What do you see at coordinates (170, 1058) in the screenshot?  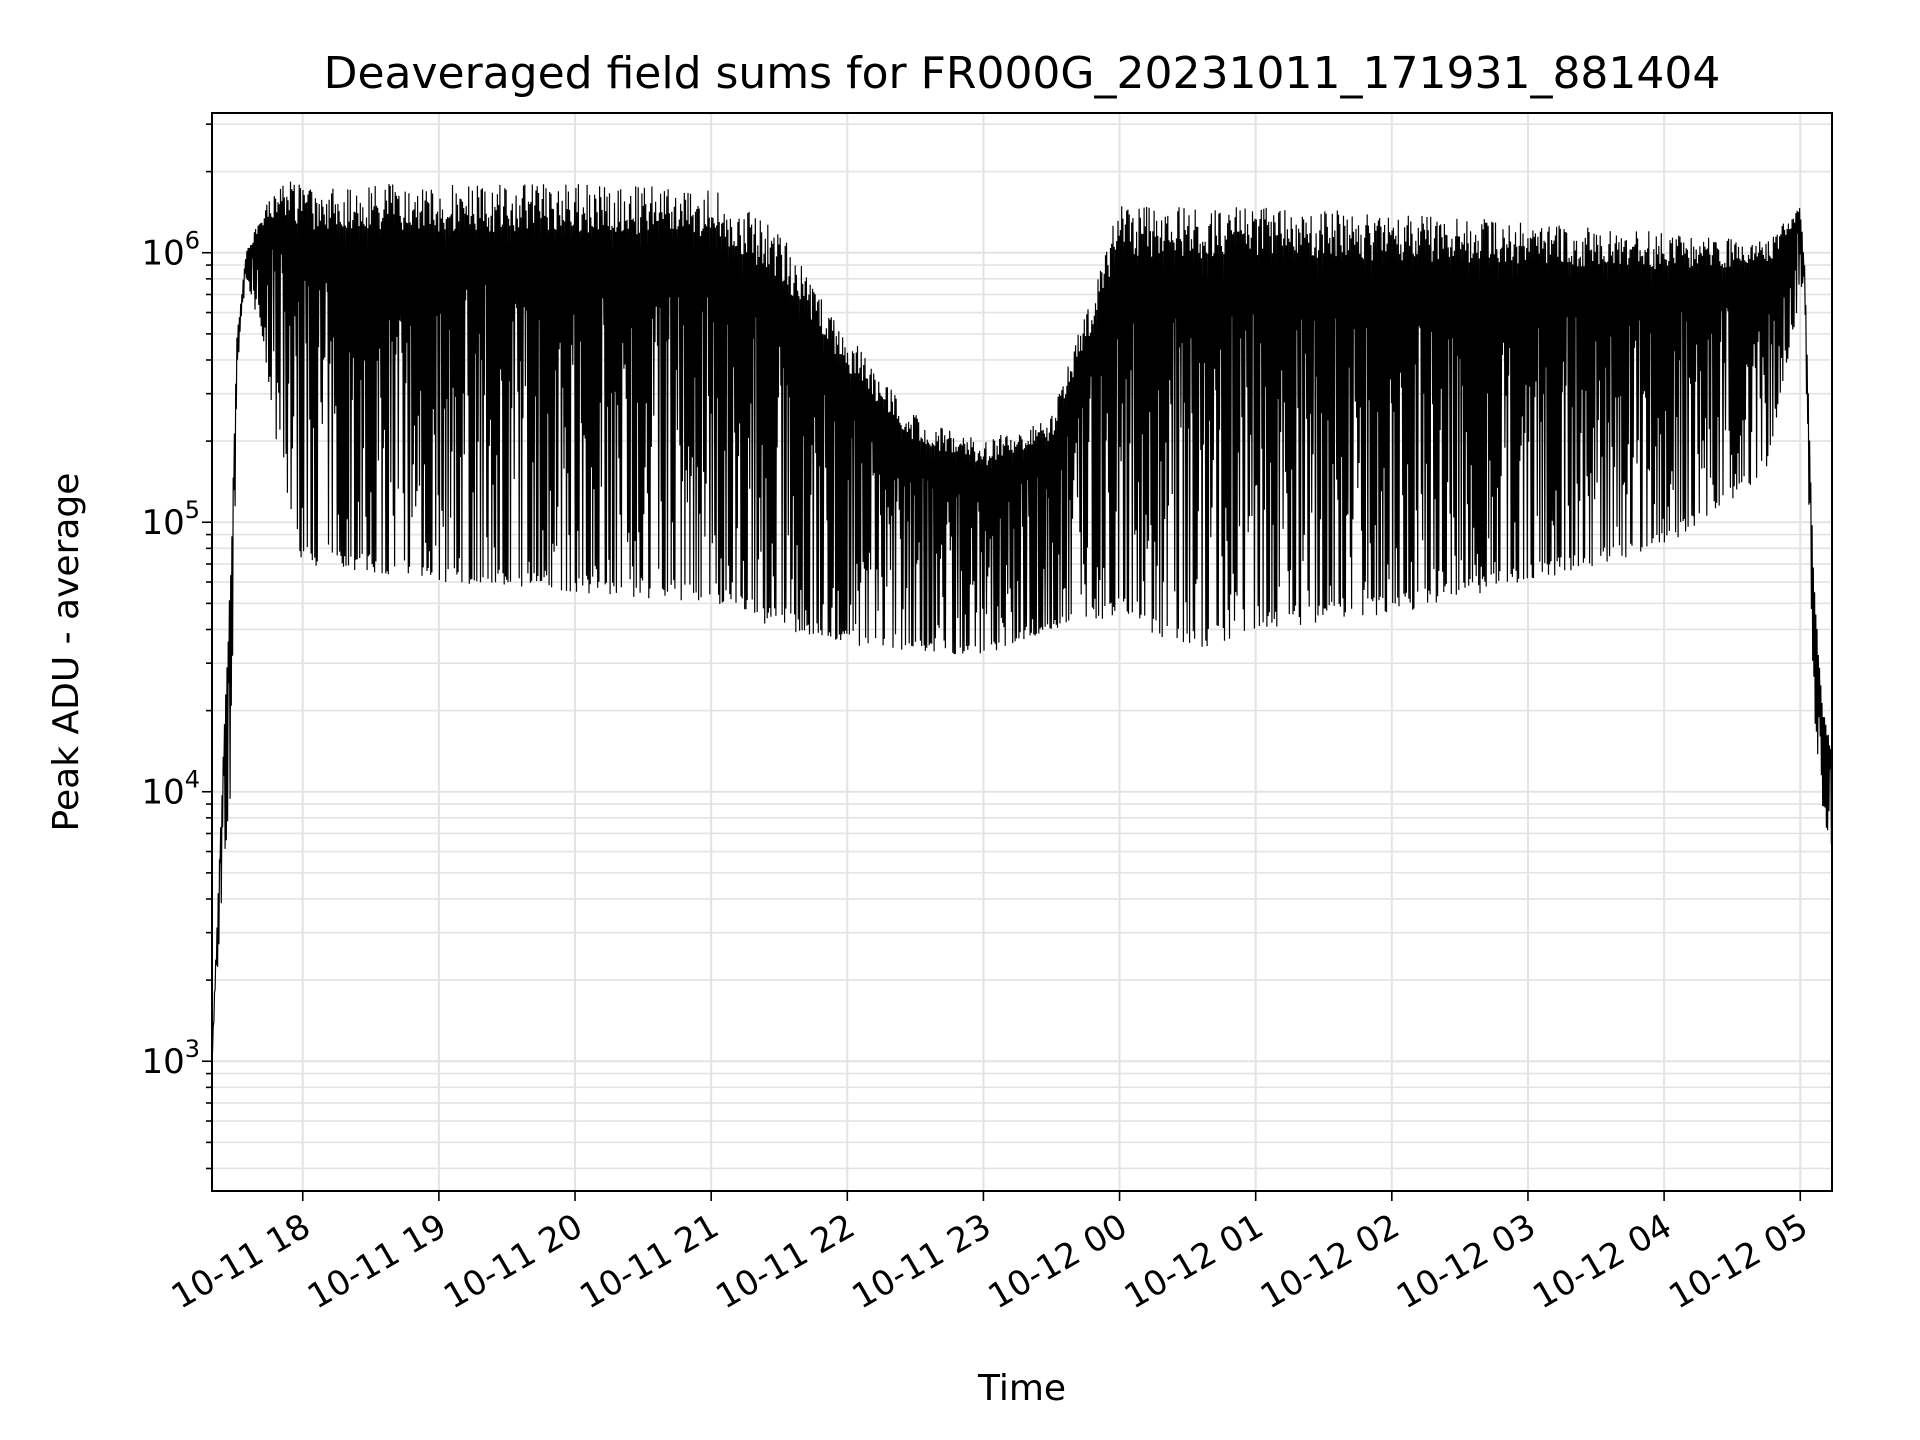 I see `y-tick-label: 10³` at bounding box center [170, 1058].